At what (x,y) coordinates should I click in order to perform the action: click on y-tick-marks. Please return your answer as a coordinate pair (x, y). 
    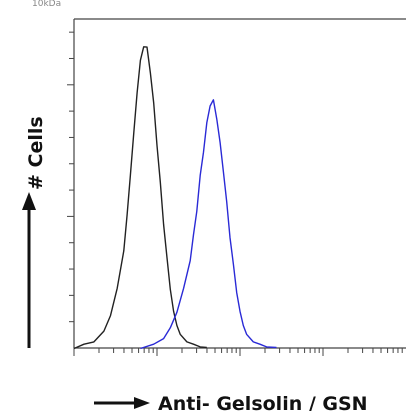
    Looking at the image, I should click on (70, 177).